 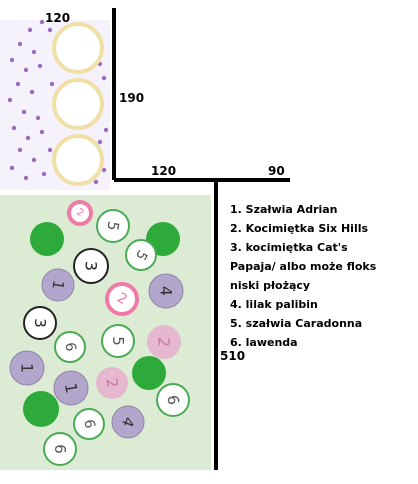 I want to click on dimension-top-width: 120, so click(x=58, y=18).